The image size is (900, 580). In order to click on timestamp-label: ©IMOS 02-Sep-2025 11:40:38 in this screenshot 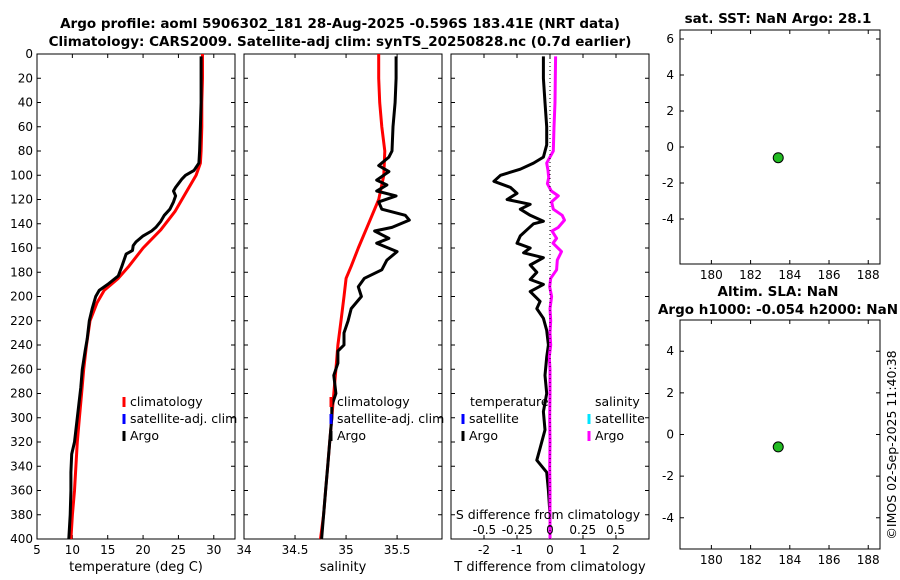, I will do `click(891, 444)`.